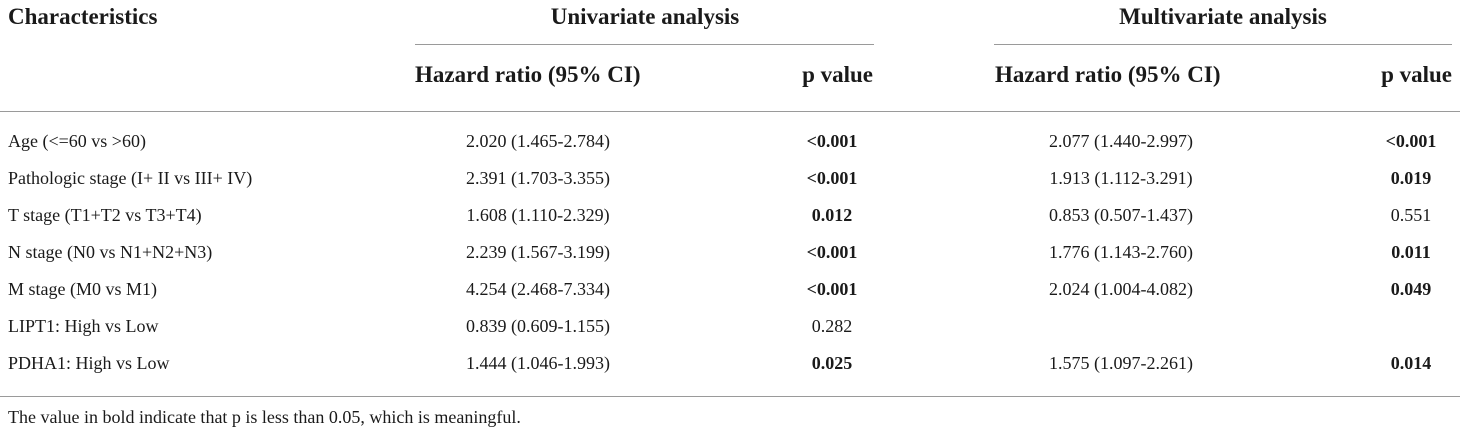 This screenshot has height=438, width=1460. I want to click on cell-p-multivariate: 0.049, so click(1411, 289).